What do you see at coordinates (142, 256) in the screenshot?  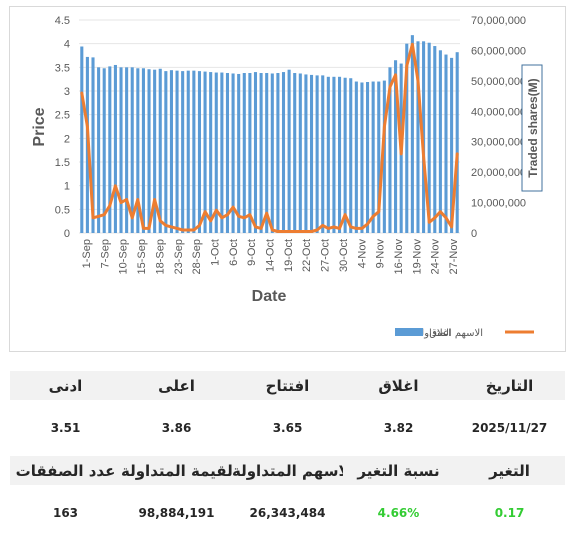 I see `x-tick-label: 15-Sep` at bounding box center [142, 256].